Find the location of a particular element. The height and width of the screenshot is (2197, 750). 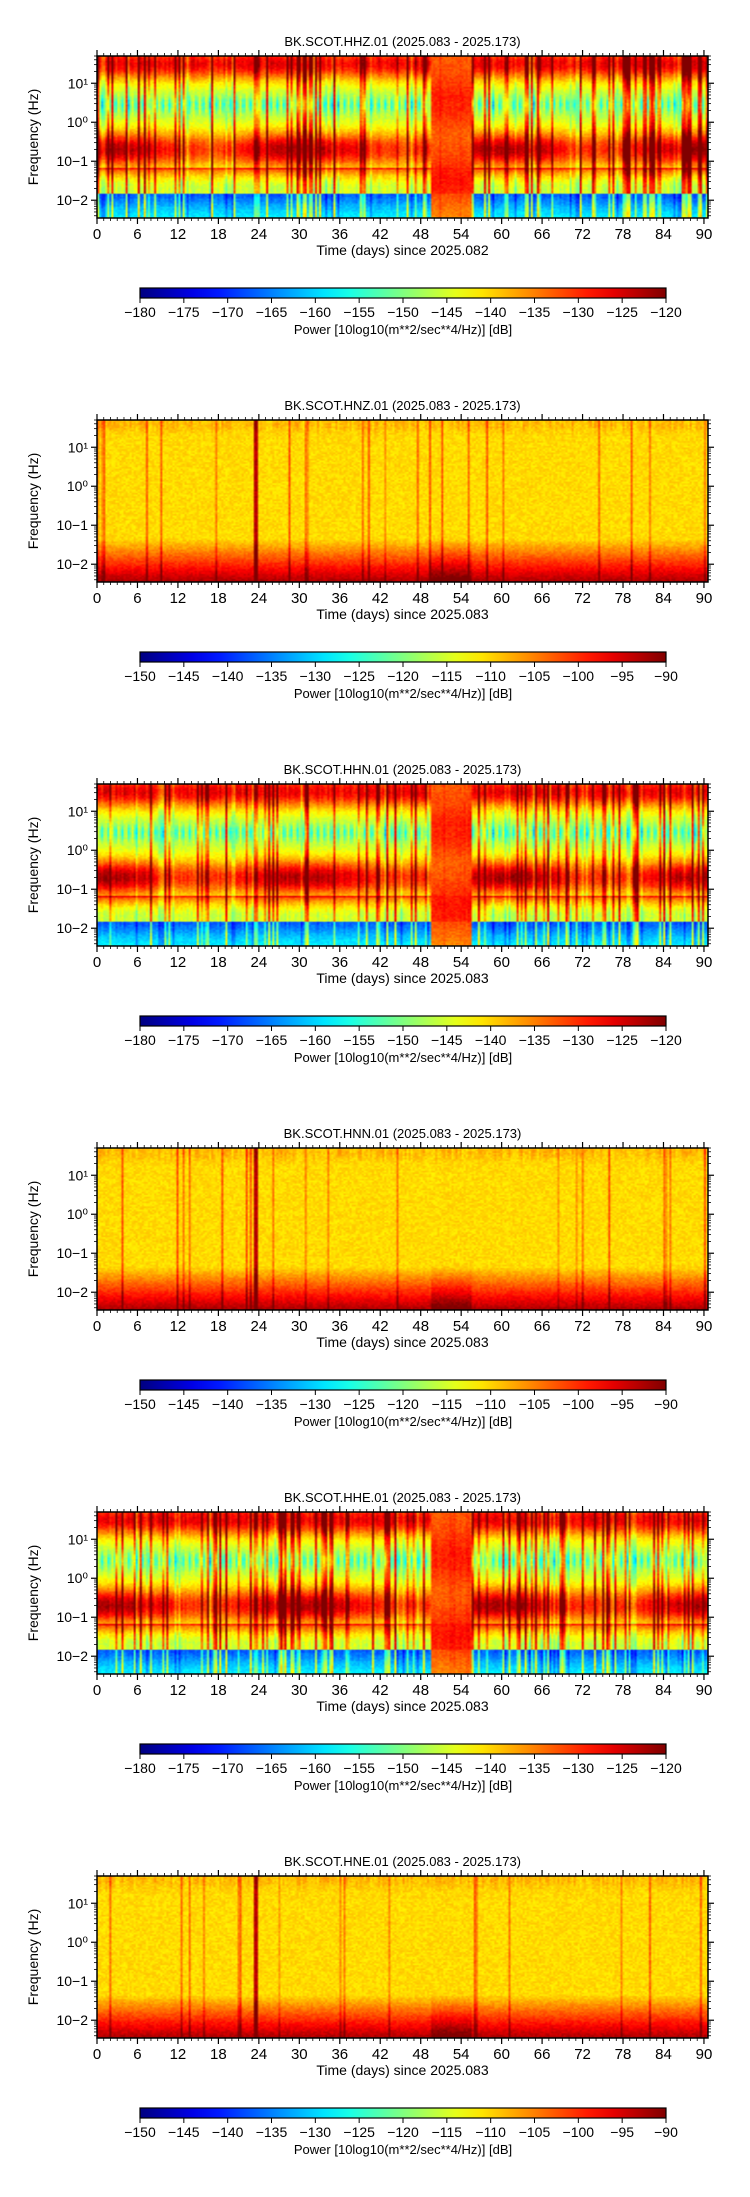

x-tick-label: 66 is located at coordinates (542, 598).